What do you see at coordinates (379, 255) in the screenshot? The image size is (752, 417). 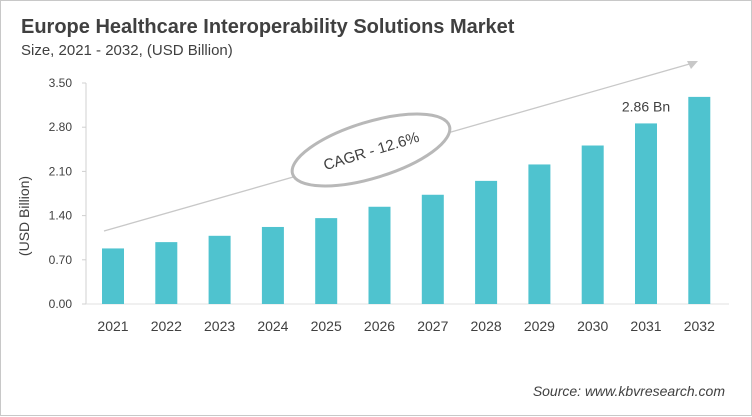 I see `bar-2026` at bounding box center [379, 255].